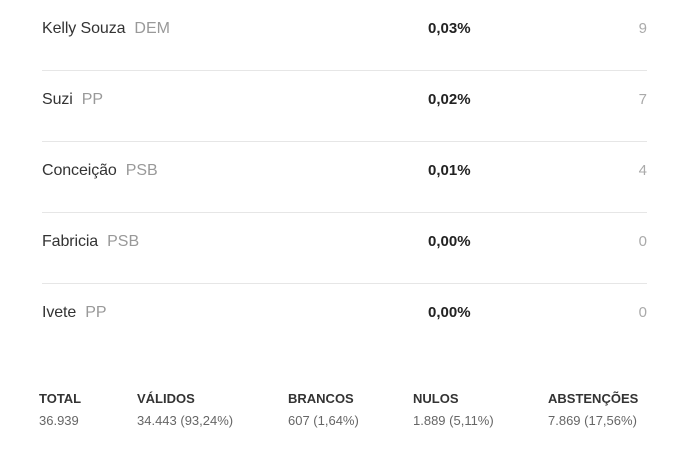  I want to click on candidate-row: Conceição PSB 0,01% 4, so click(344, 177).